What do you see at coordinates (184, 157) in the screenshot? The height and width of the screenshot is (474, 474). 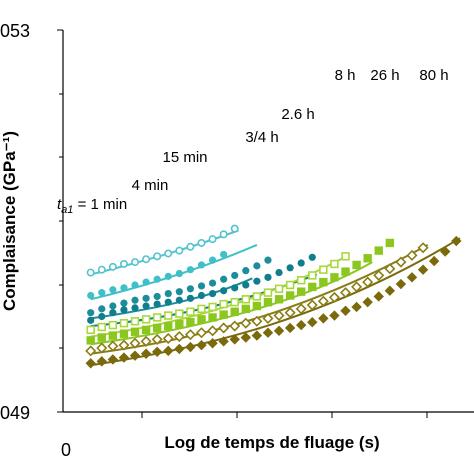 I see `series-label-15-min: 15 min` at bounding box center [184, 157].